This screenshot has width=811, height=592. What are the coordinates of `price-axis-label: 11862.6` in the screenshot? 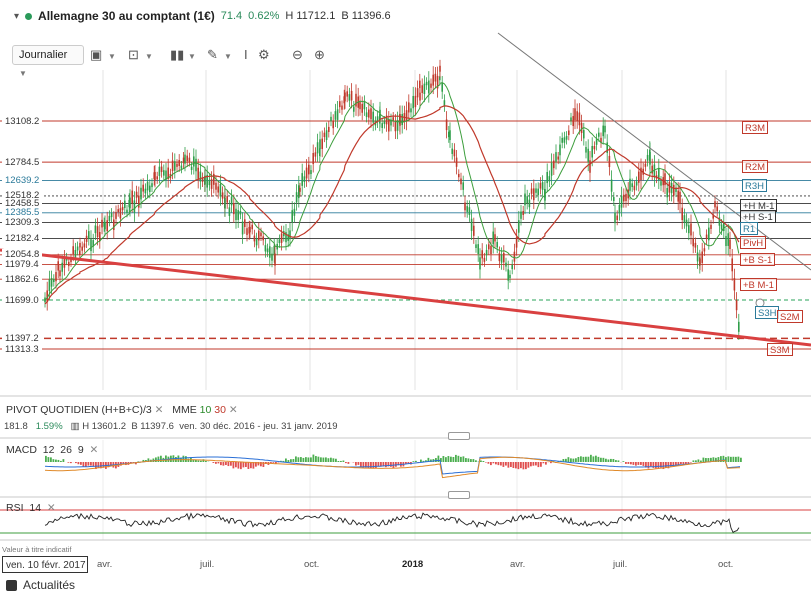 It's located at (22, 279).